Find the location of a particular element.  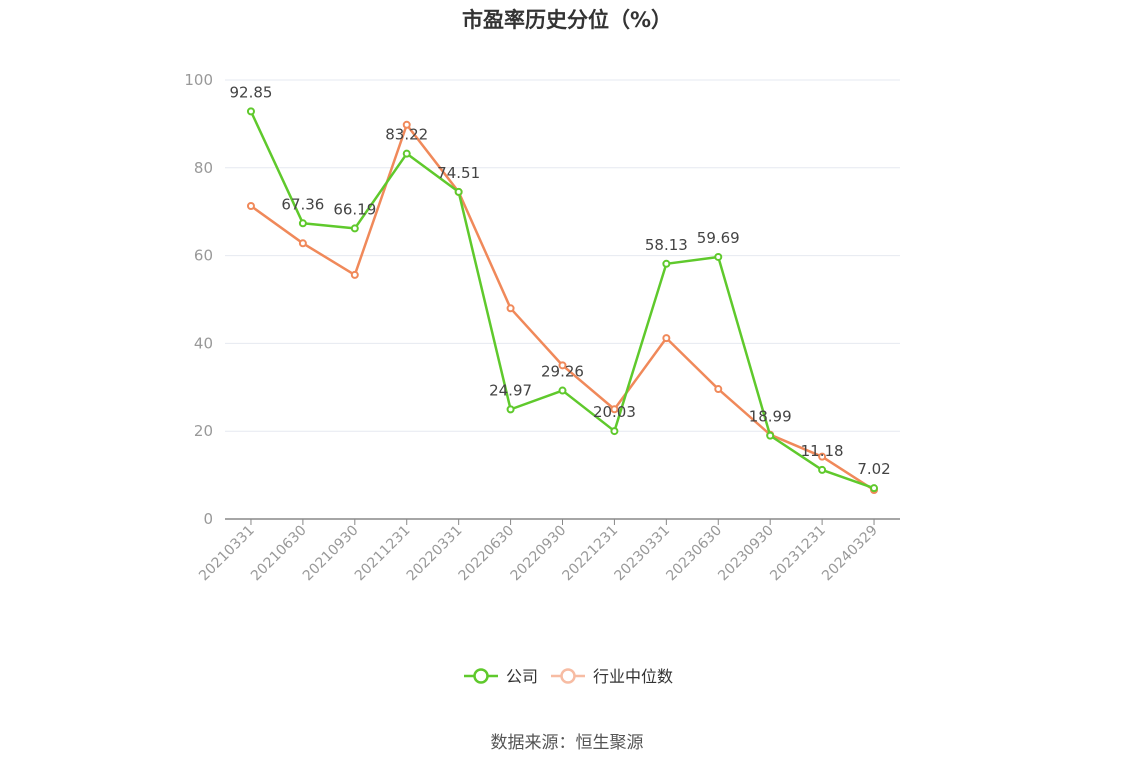

x-tick-label: 20240329 is located at coordinates (850, 554).